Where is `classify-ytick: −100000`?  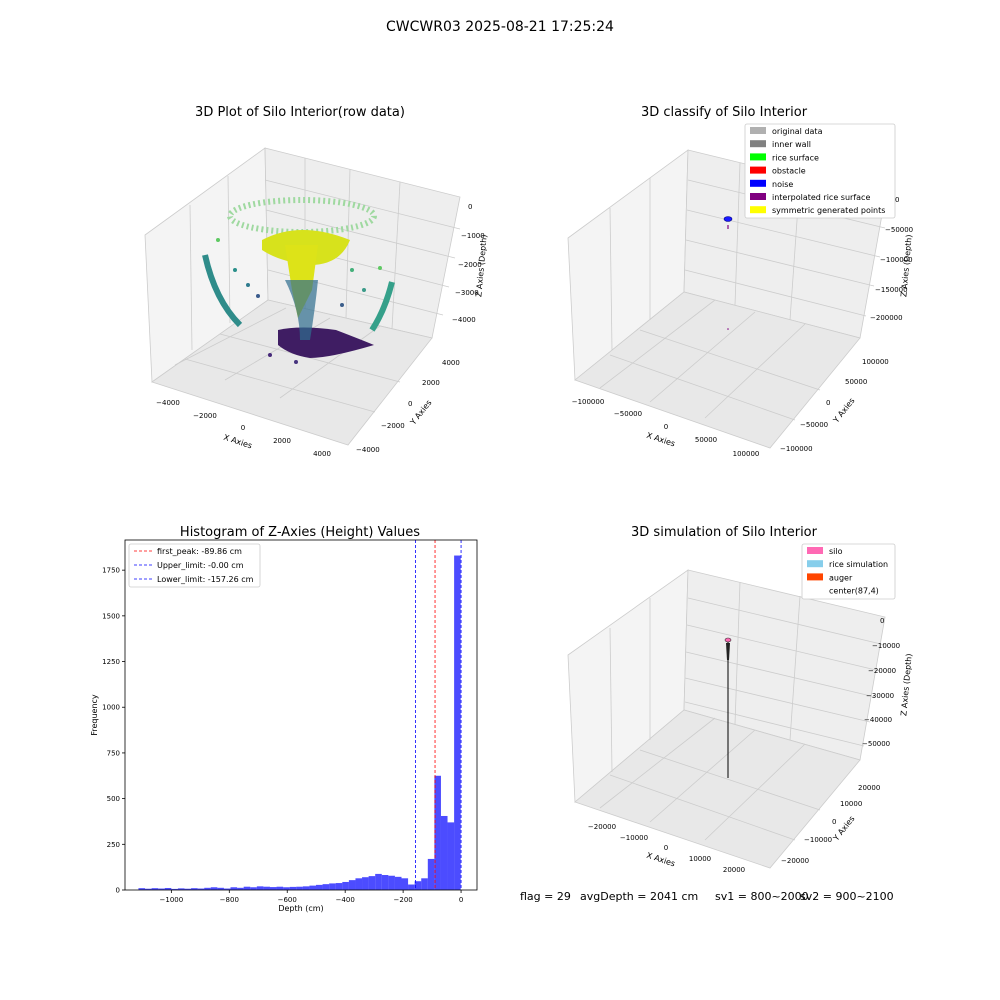
classify-ytick: −100000 is located at coordinates (796, 449).